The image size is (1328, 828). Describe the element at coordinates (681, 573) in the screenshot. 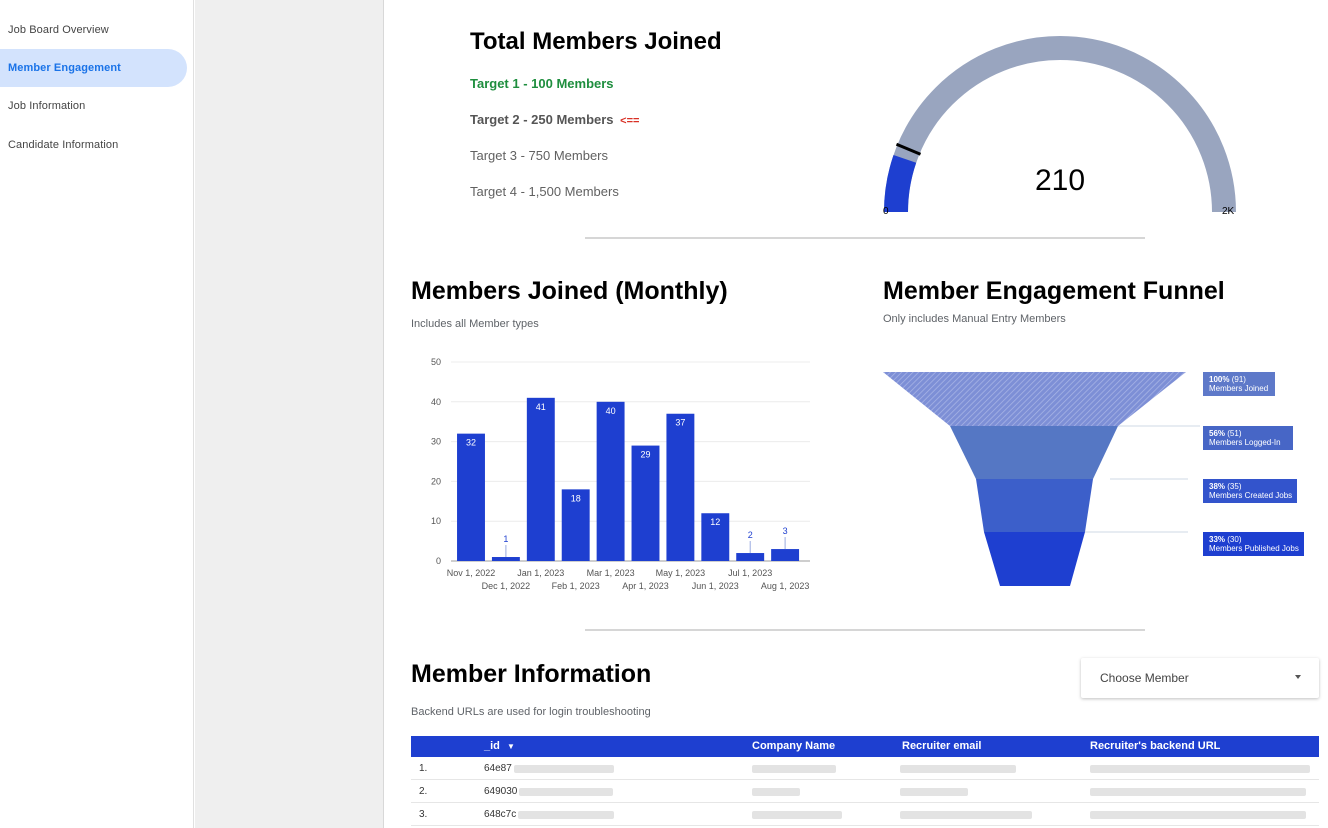

I see `x-tick-label: May 1, 2023` at that location.